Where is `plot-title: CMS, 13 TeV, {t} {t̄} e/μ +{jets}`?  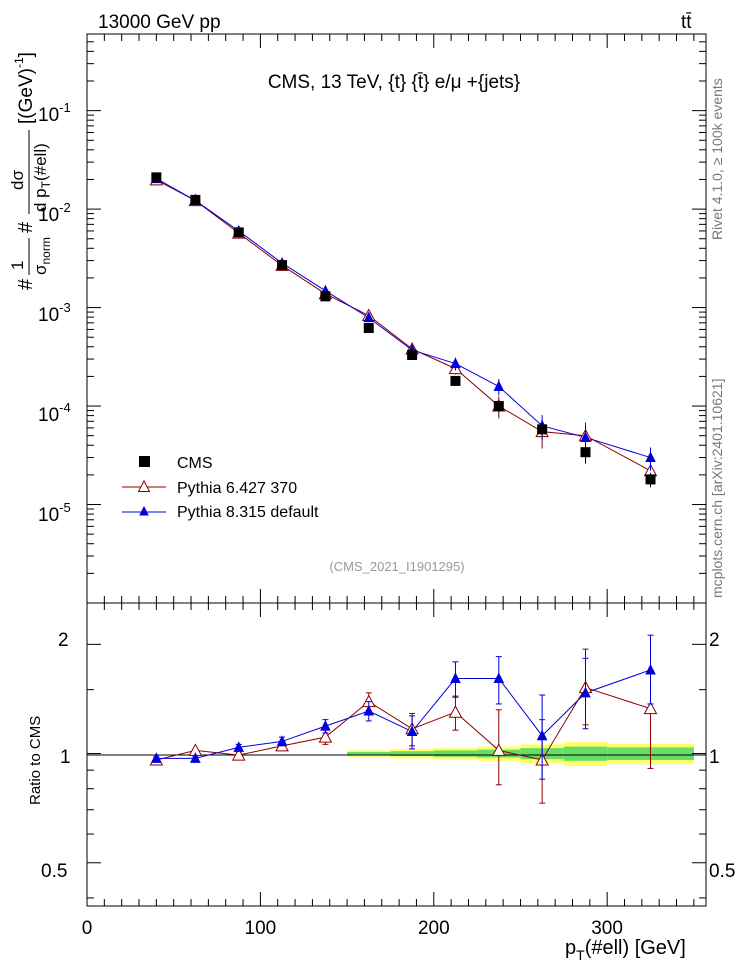
plot-title: CMS, 13 TeV, {t} {t̄} e/μ +{jets} is located at coordinates (394, 82).